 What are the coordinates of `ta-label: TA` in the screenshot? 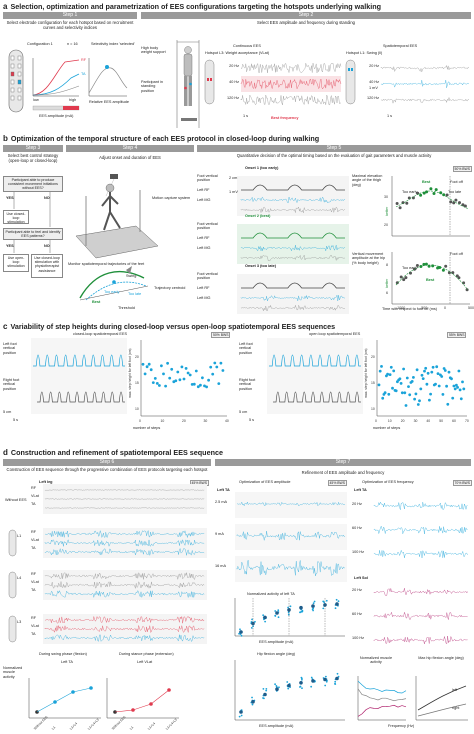 It's located at (83, 74).